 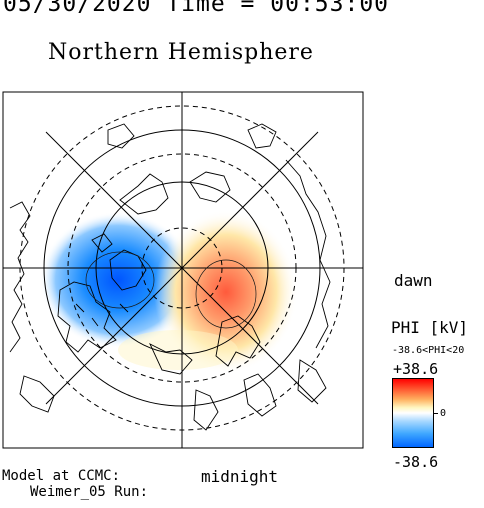 What do you see at coordinates (428, 350) in the screenshot?
I see `colorbar-range-text: -38.6<PHI<20` at bounding box center [428, 350].